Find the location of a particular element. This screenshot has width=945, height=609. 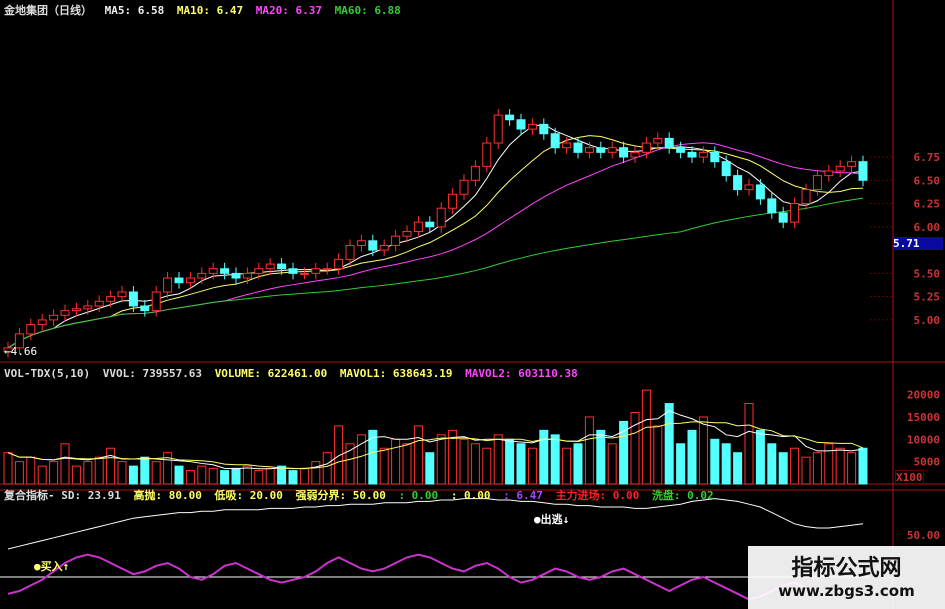

vol-indicator-name: VOL-TDX(5,10) is located at coordinates (47, 373).